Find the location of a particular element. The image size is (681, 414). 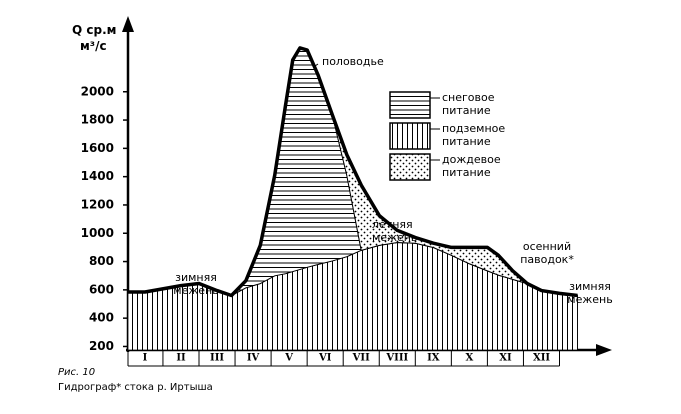

legend-label: подземное питание is located at coordinates (474, 135).